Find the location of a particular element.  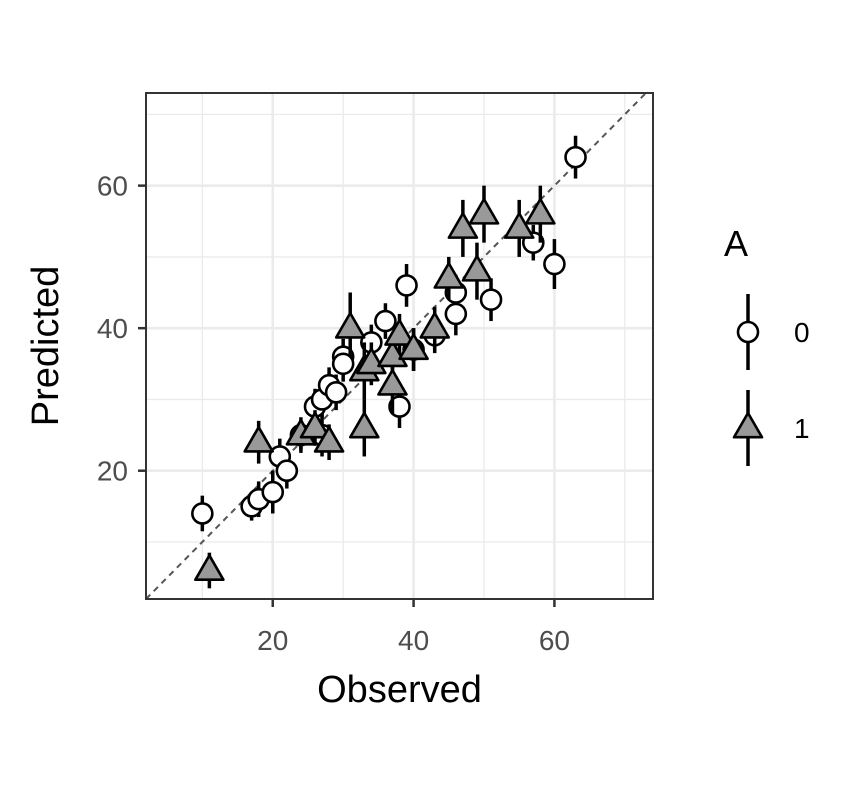

legend-item-1: 1 is located at coordinates (771, 428).